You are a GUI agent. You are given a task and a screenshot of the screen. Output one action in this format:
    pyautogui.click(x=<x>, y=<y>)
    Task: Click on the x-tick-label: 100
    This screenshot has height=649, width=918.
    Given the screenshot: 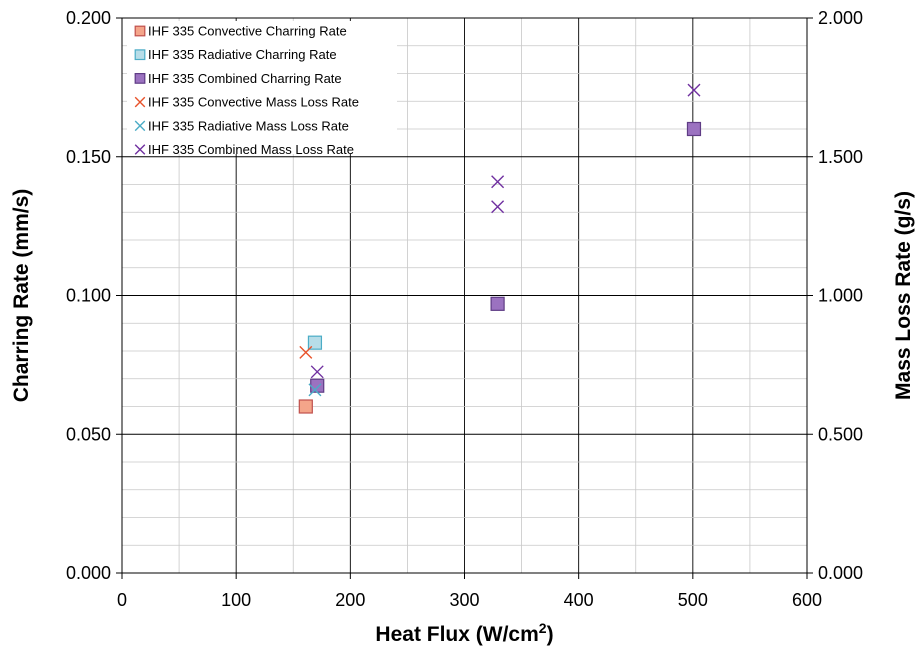 What is the action you would take?
    pyautogui.click(x=236, y=600)
    